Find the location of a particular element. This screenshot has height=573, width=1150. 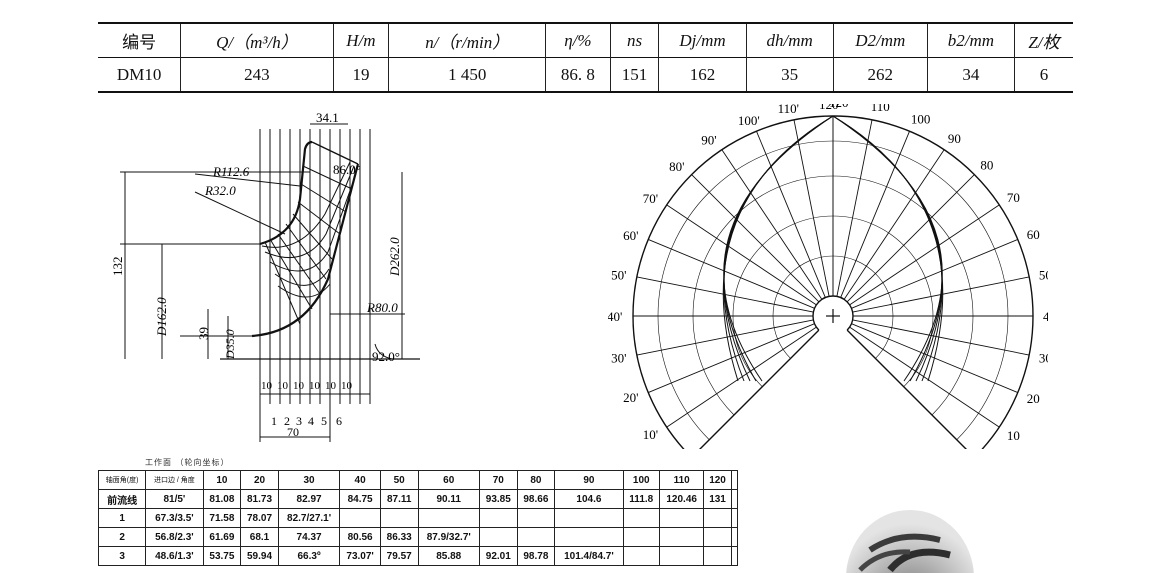

table-cell: 80 is located at coordinates (536, 480).